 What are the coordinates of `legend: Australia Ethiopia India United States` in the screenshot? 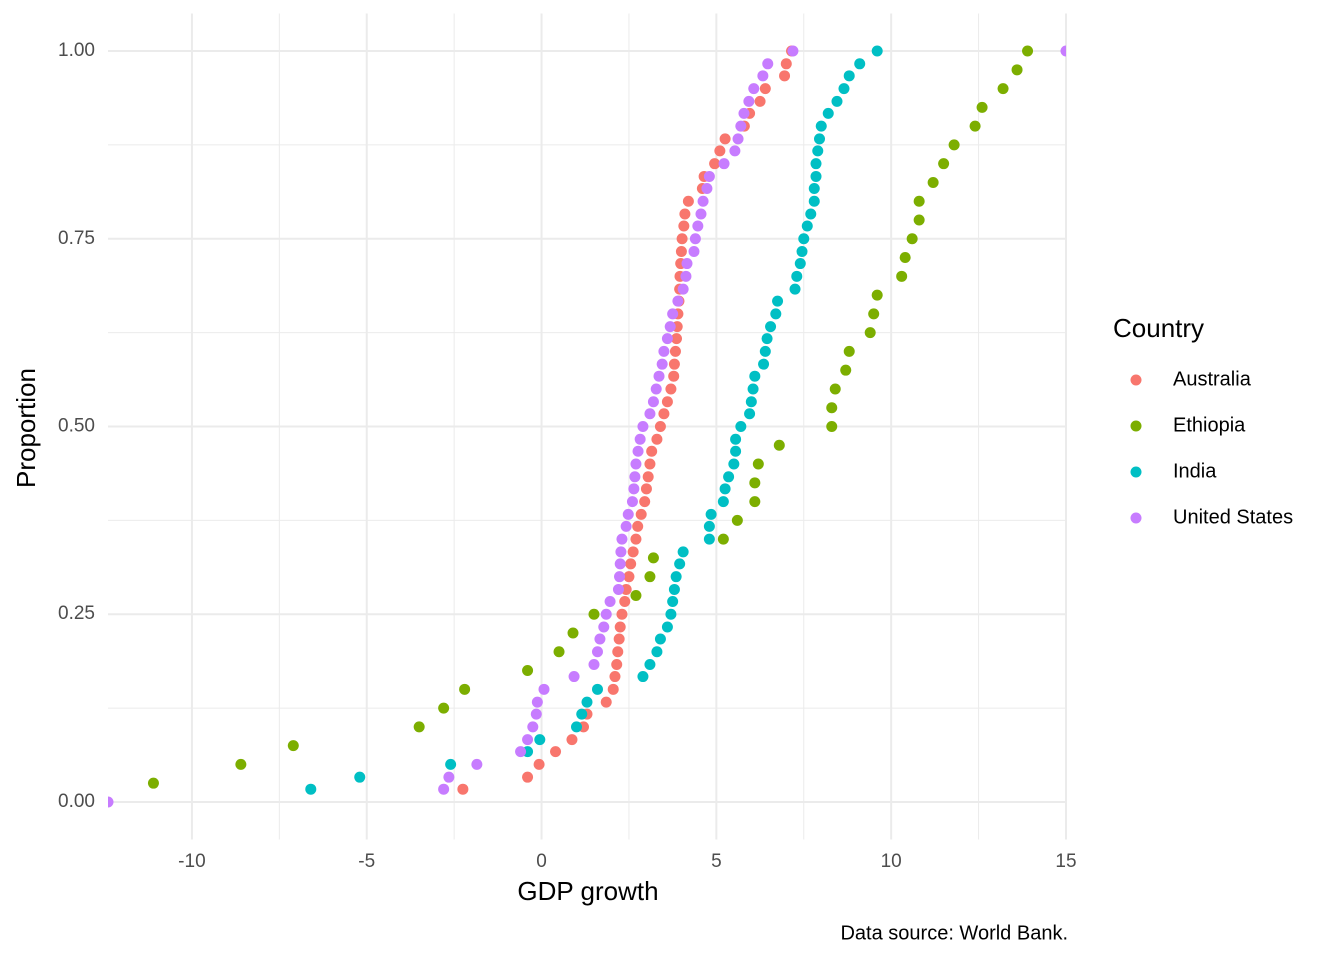 It's located at (1211, 448).